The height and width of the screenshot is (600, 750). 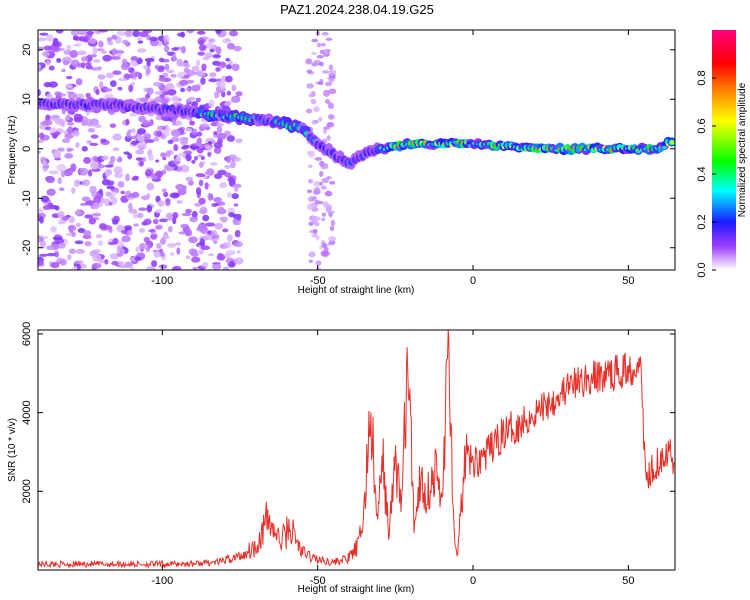 I want to click on snr-x-tick-label: -50, so click(x=318, y=581).